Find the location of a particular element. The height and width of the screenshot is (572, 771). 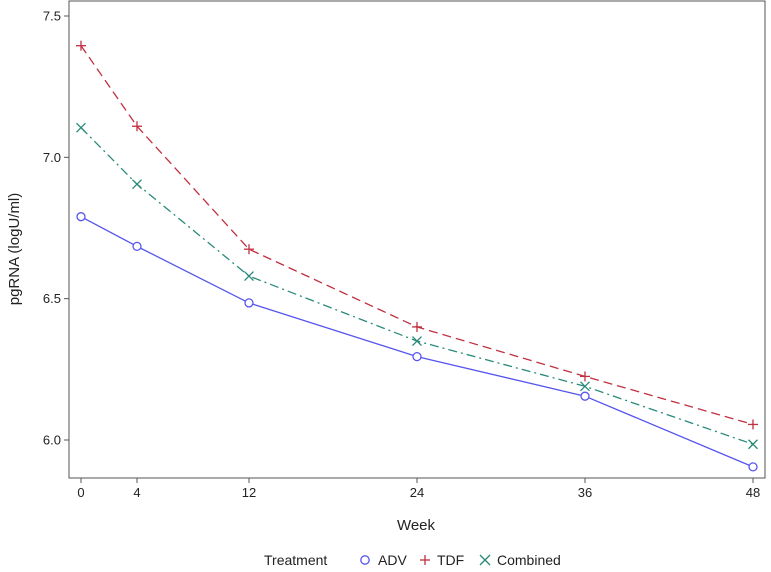

legend-combined-label: Combined is located at coordinates (529, 560).